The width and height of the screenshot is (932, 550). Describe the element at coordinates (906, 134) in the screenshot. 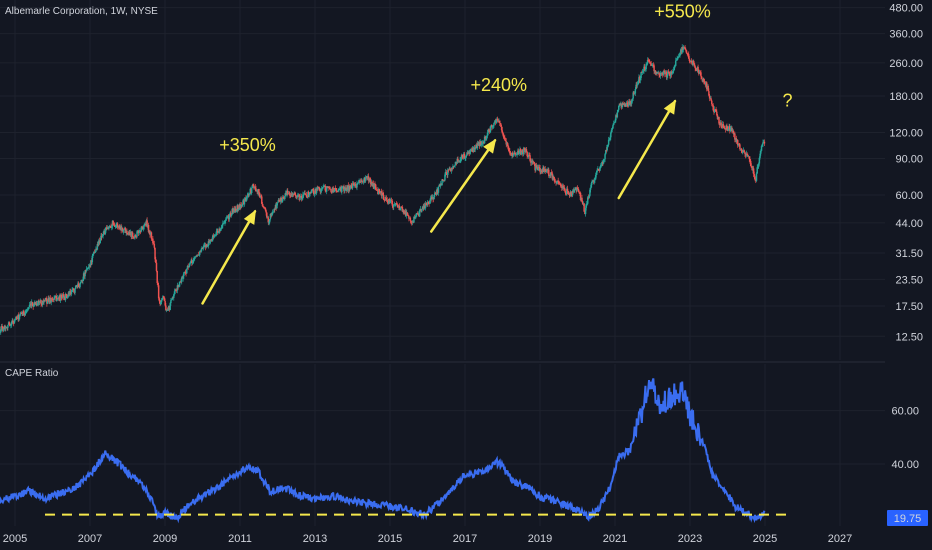

I see `price-tick-label: 120.00` at that location.